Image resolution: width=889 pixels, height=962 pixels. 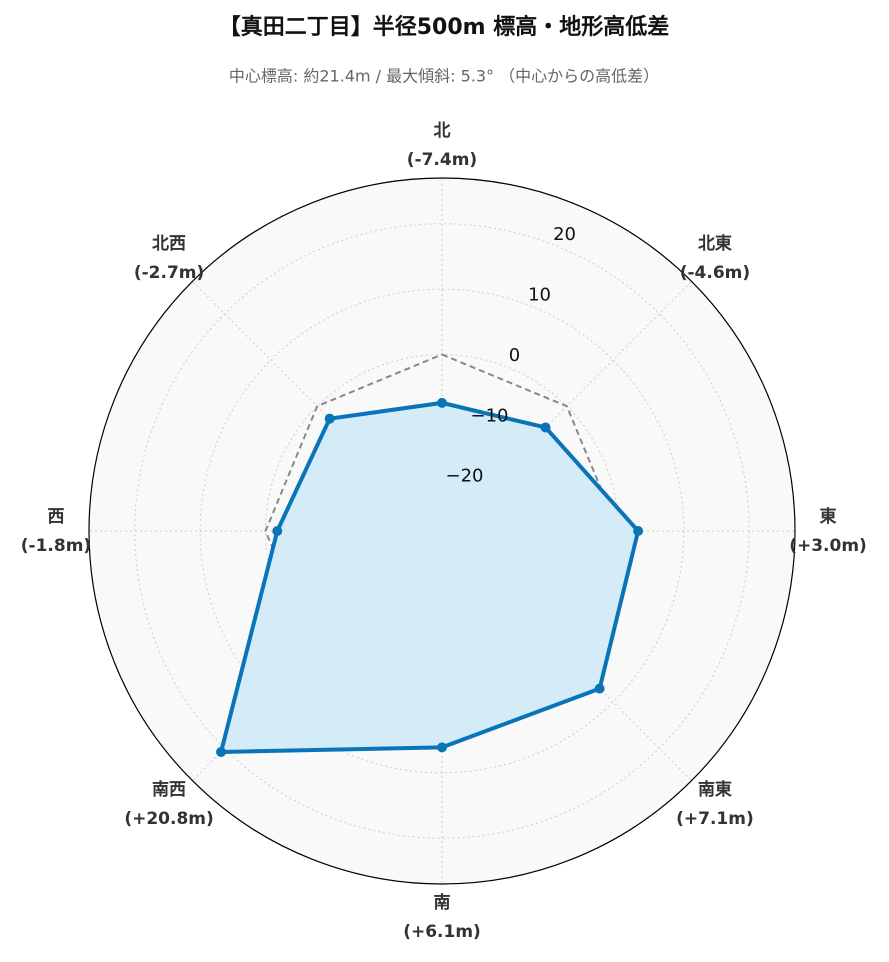 What do you see at coordinates (564, 234) in the screenshot?
I see `r-tick-label: 20` at bounding box center [564, 234].